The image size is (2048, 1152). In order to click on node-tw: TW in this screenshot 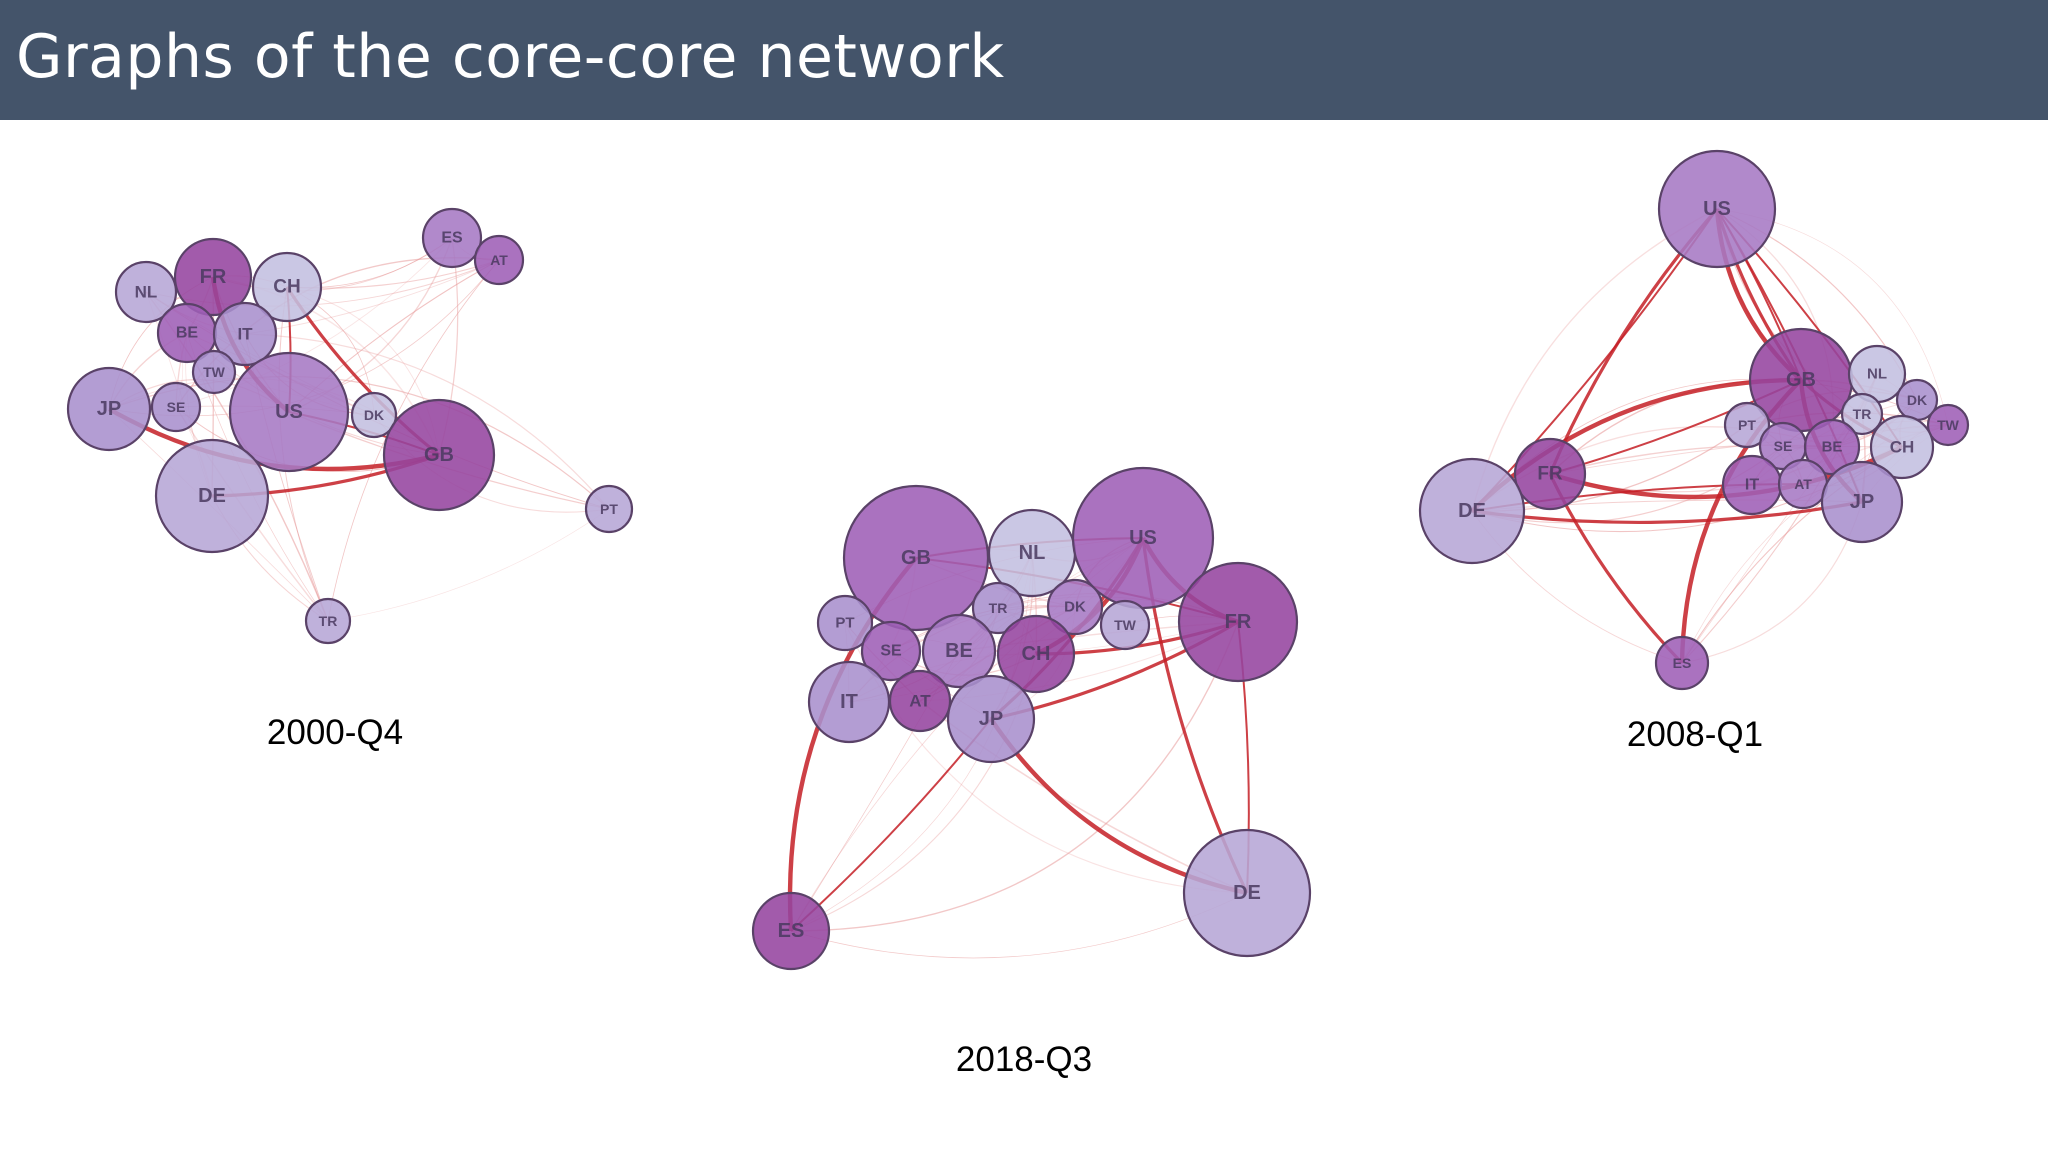, I will do `click(1125, 625)`.